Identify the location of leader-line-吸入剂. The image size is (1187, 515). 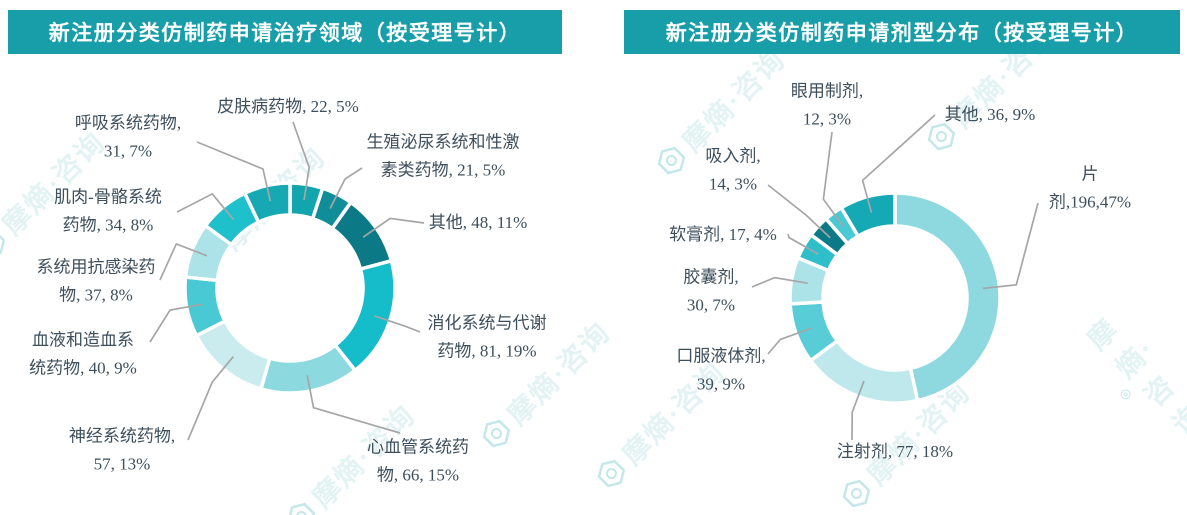
(799, 211).